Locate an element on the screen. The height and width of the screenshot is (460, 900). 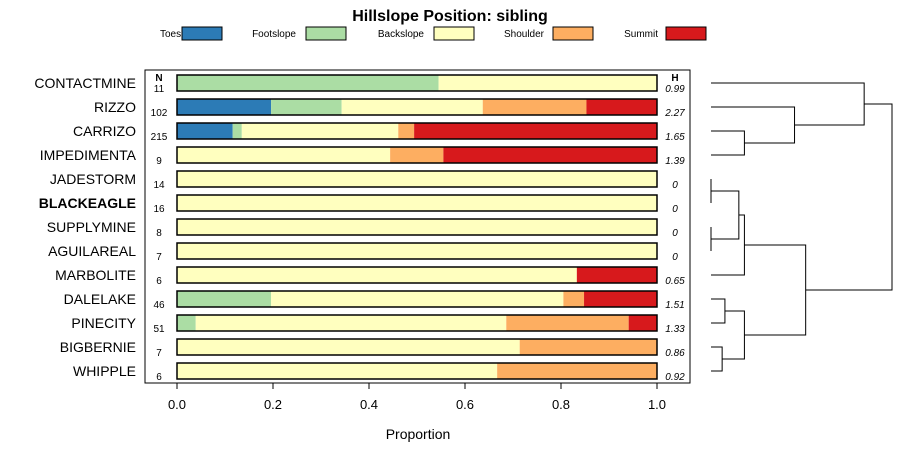
row-label: WHIPPLE is located at coordinates (104, 371).